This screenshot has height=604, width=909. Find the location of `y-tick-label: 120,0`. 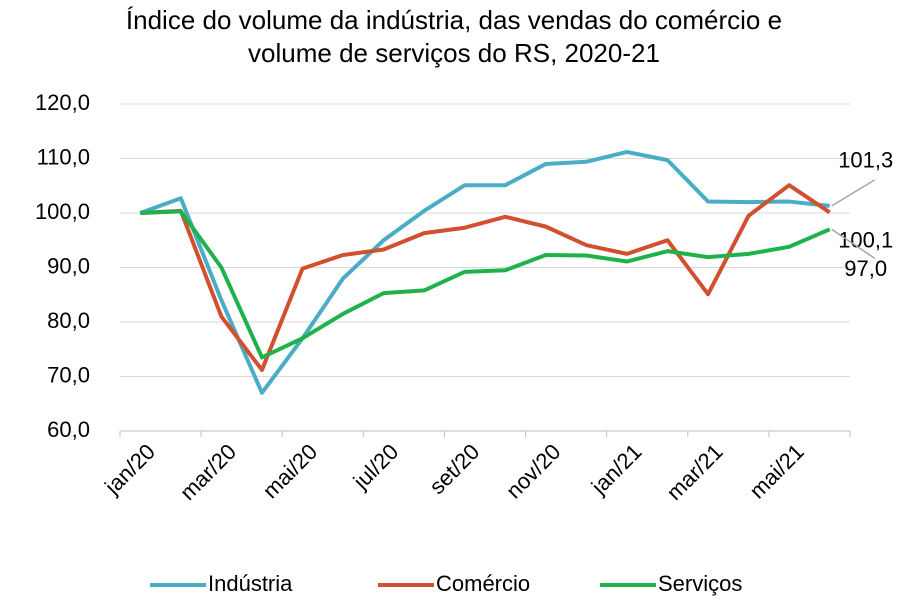

y-tick-label: 120,0 is located at coordinates (62, 102).